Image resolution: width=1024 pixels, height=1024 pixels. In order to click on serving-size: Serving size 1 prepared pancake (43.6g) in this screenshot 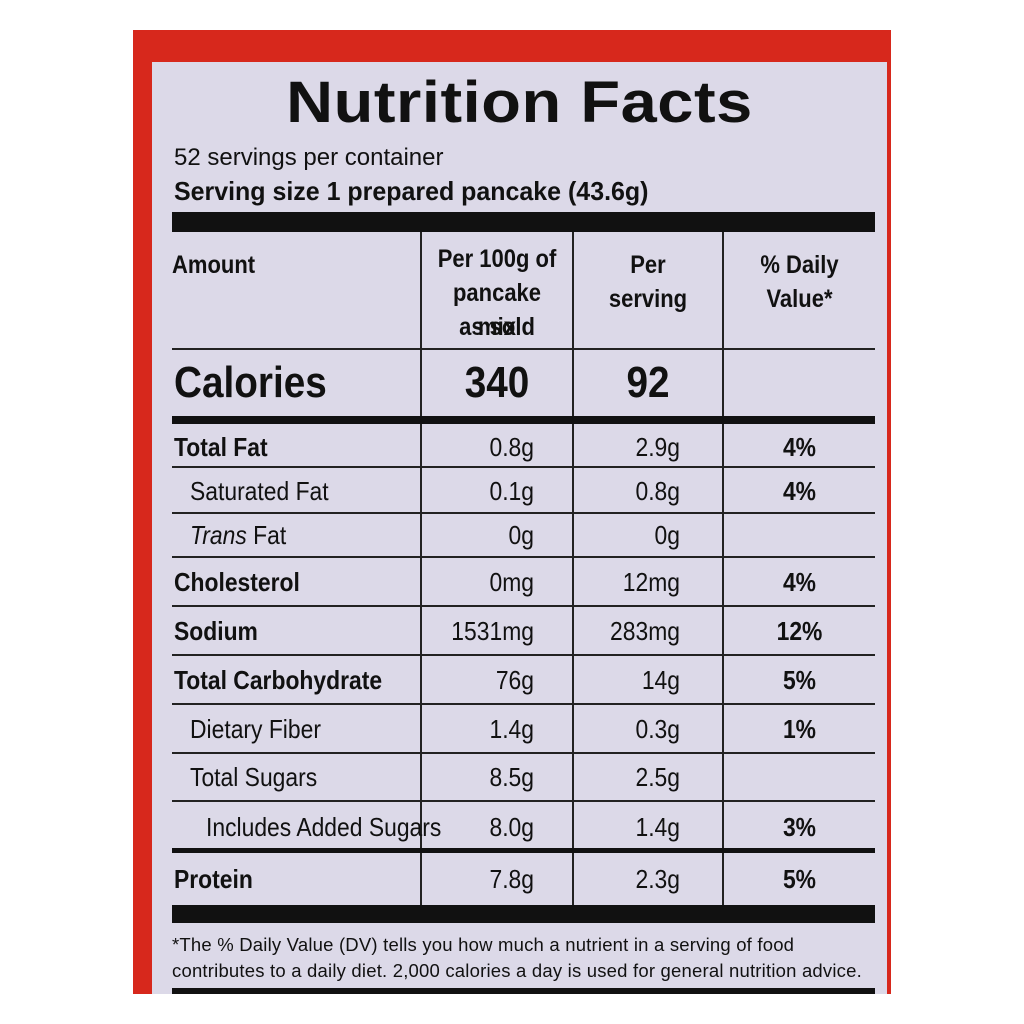, I will do `click(411, 191)`.